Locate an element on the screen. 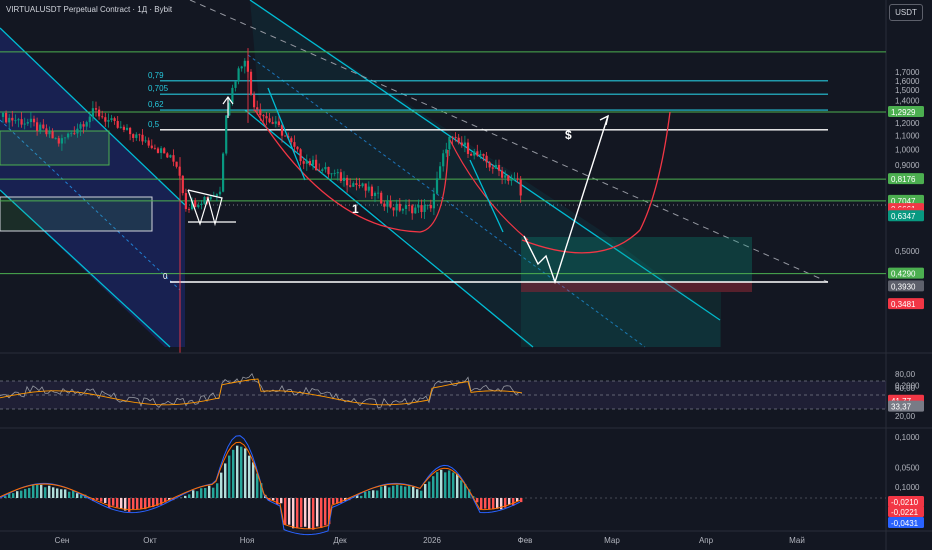 The image size is (932, 550). y-tick-label: 1,0000 is located at coordinates (907, 150).